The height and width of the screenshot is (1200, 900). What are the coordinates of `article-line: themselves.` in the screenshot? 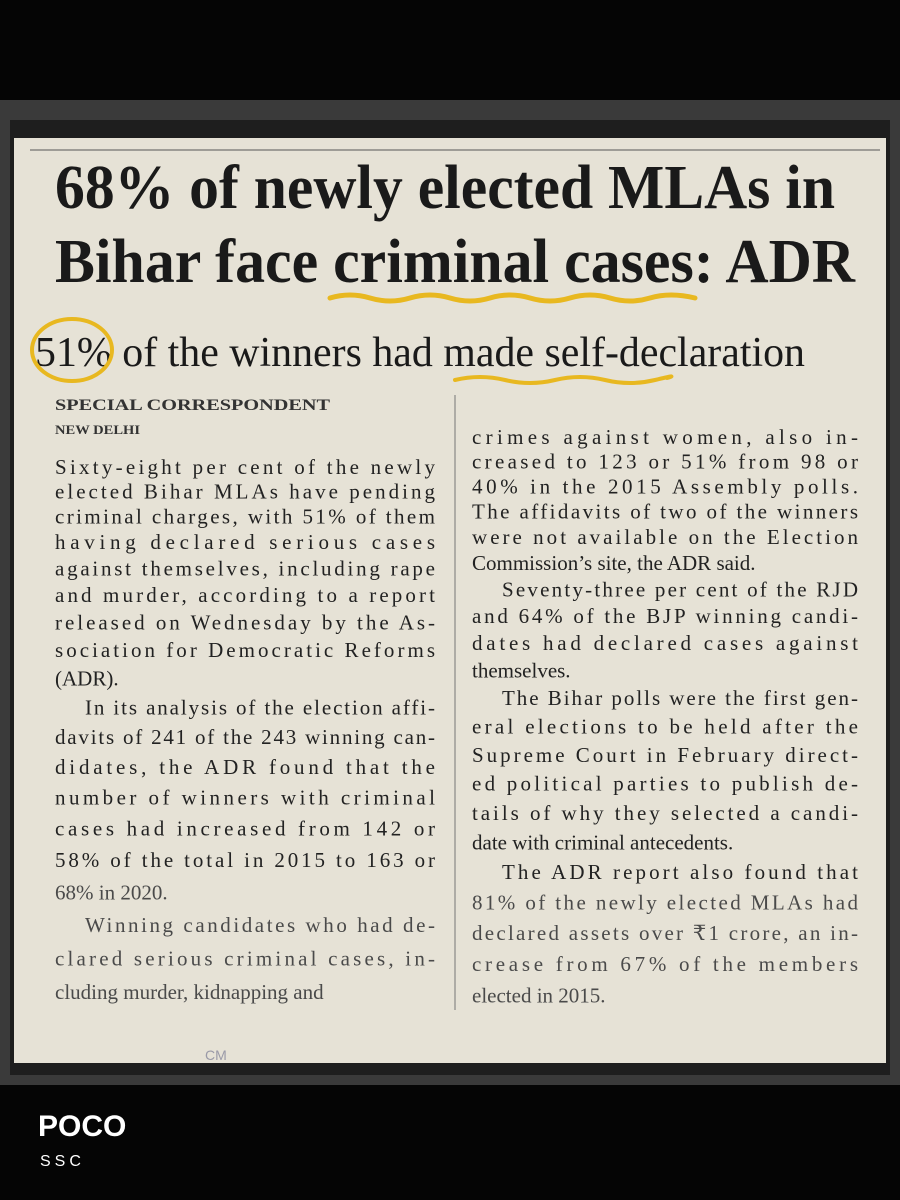 It's located at (521, 670).